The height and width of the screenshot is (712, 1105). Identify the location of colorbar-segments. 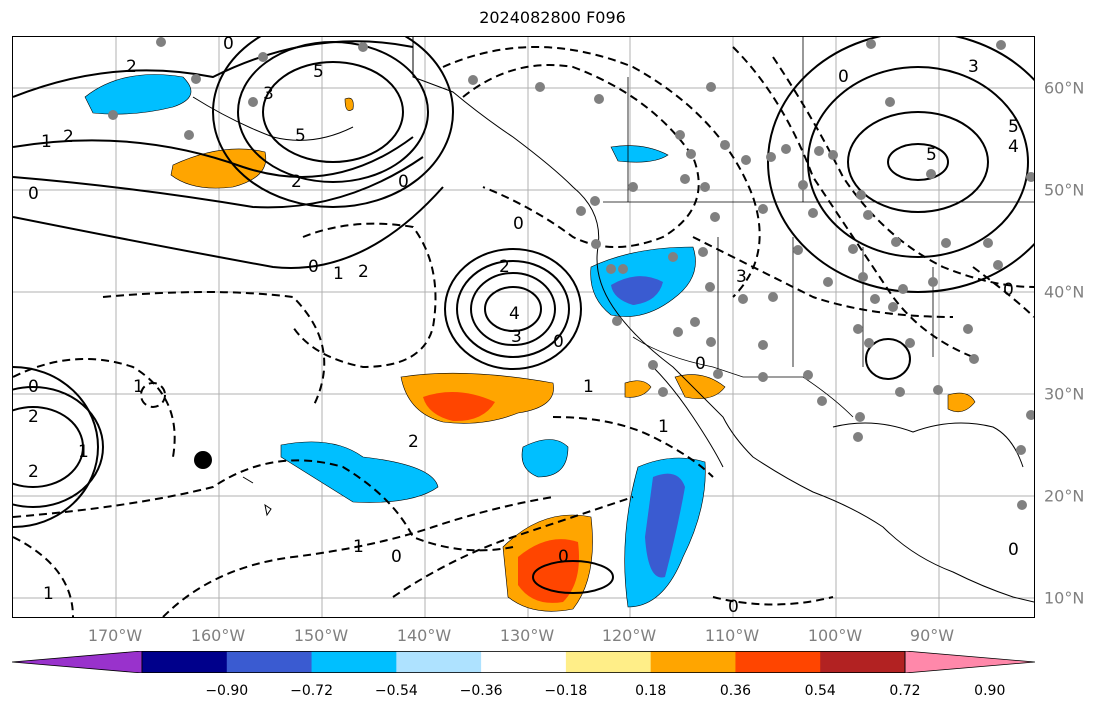
(523, 662).